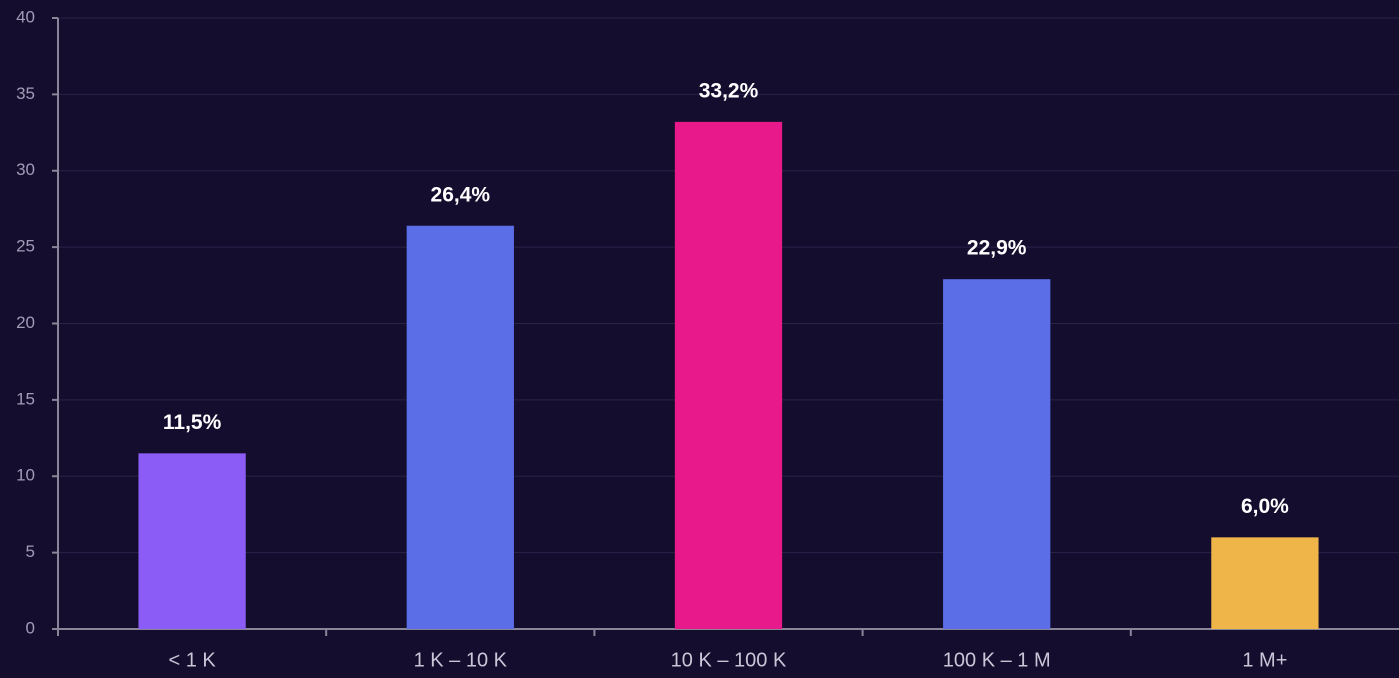 The height and width of the screenshot is (678, 1399). What do you see at coordinates (25, 398) in the screenshot?
I see `y-tick-label: 15` at bounding box center [25, 398].